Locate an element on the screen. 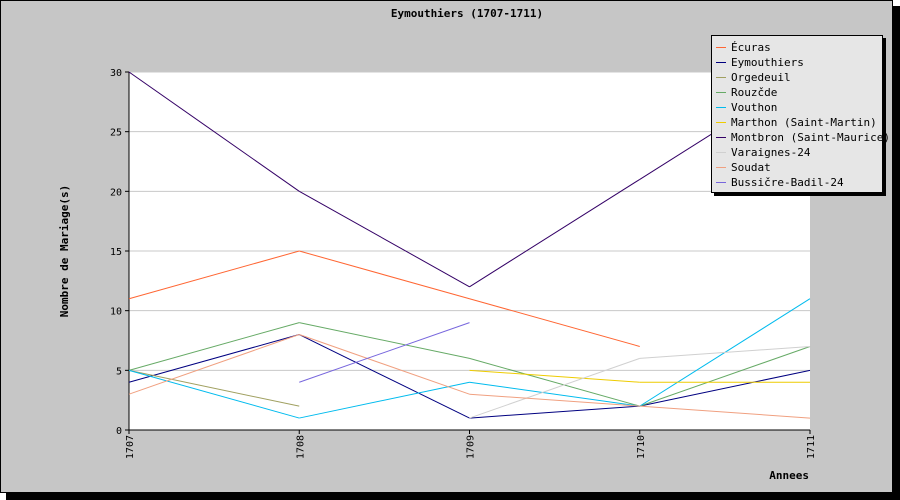 The height and width of the screenshot is (500, 900). y-tick-label: 5 is located at coordinates (119, 371).